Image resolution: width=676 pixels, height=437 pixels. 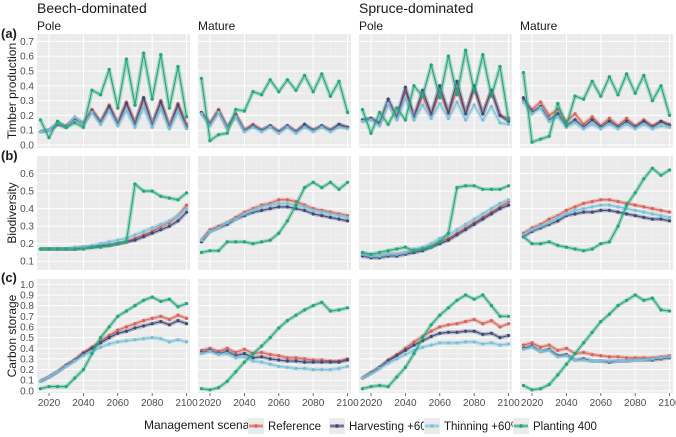 I want to click on y-axis-label-biodiversity: Biodiversity, so click(x=12, y=212).